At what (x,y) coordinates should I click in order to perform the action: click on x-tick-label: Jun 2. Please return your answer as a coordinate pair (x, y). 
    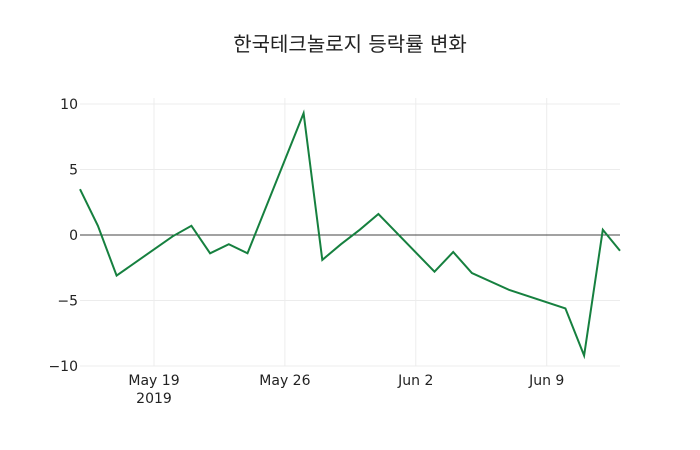
    Looking at the image, I should click on (415, 381).